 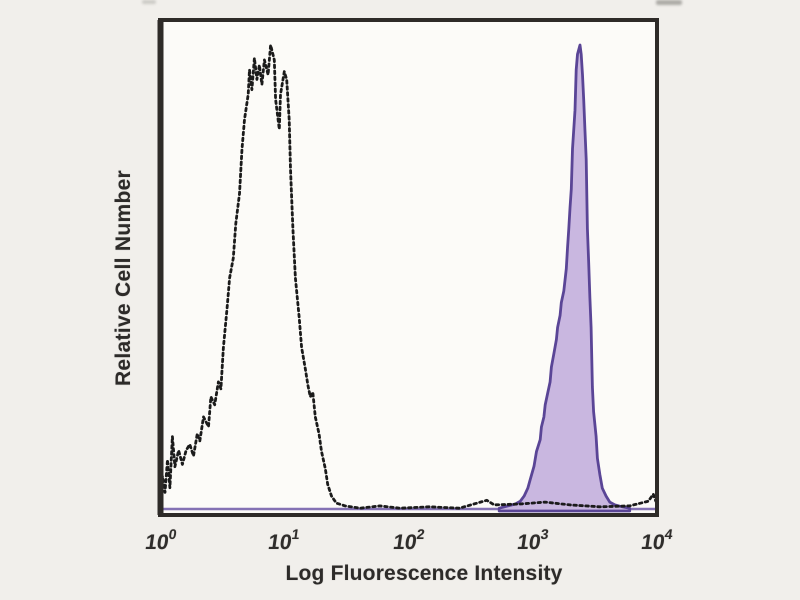 I want to click on x-axis-label: Log Fluorescence Intensity, so click(x=424, y=573).